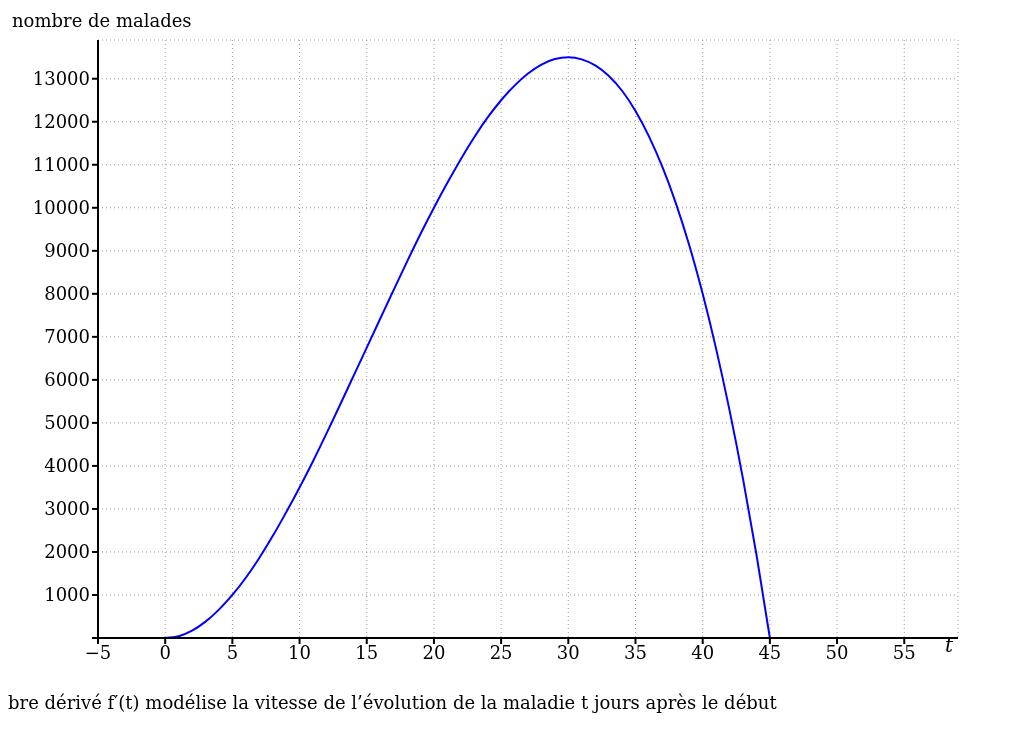 This screenshot has width=1010, height=738. What do you see at coordinates (703, 652) in the screenshot?
I see `x-tick-label: 40` at bounding box center [703, 652].